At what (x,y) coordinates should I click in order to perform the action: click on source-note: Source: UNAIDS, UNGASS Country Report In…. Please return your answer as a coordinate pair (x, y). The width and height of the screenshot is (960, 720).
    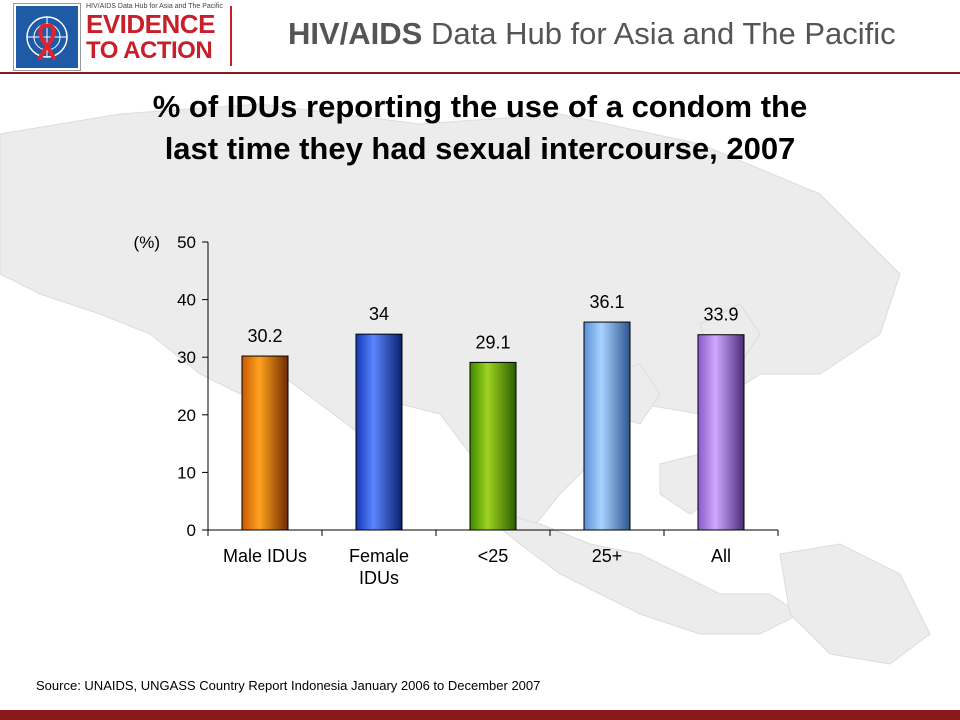
    Looking at the image, I should click on (288, 685).